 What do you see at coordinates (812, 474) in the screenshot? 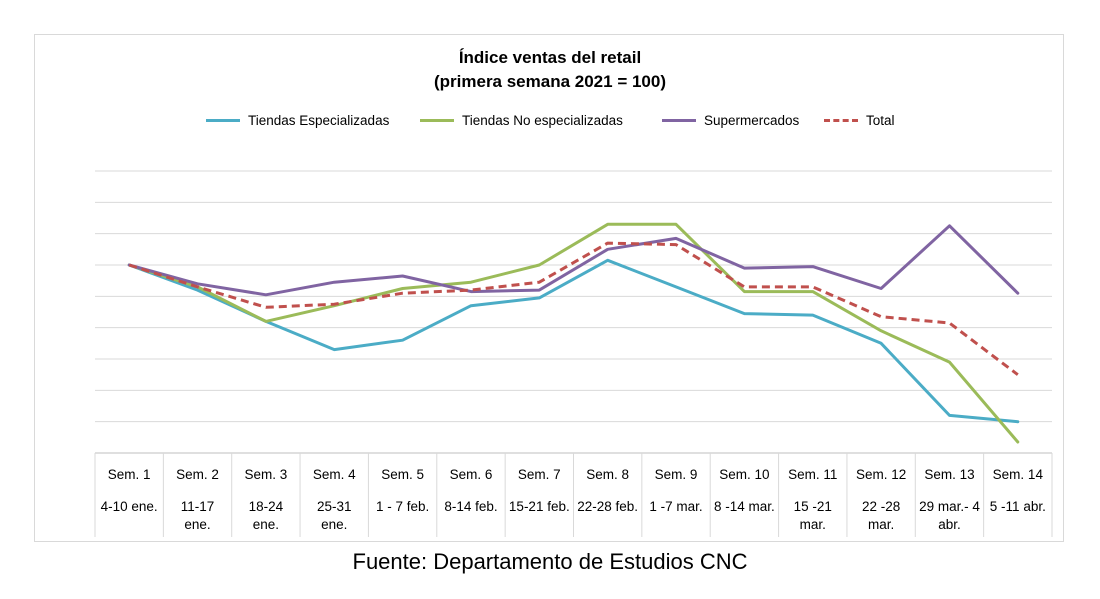
I see `tick-label-week: Sem. 11` at bounding box center [812, 474].